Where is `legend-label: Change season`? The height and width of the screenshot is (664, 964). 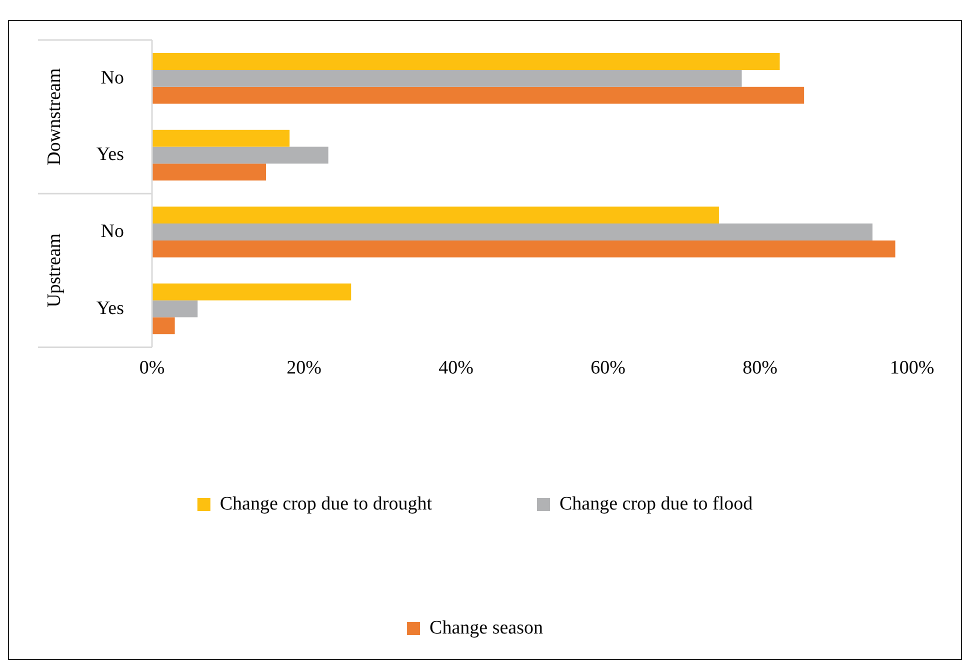 legend-label: Change season is located at coordinates (487, 627).